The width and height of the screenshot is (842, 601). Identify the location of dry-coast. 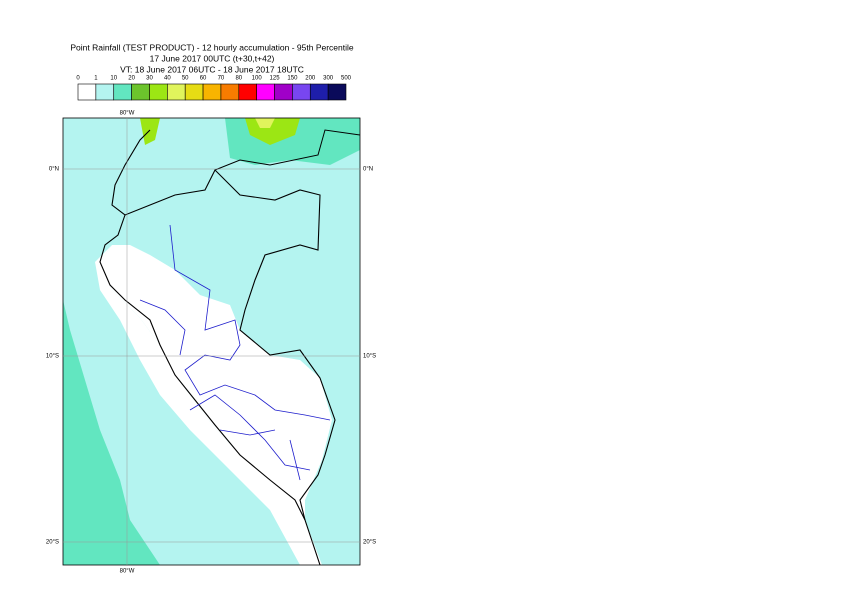
(208, 405).